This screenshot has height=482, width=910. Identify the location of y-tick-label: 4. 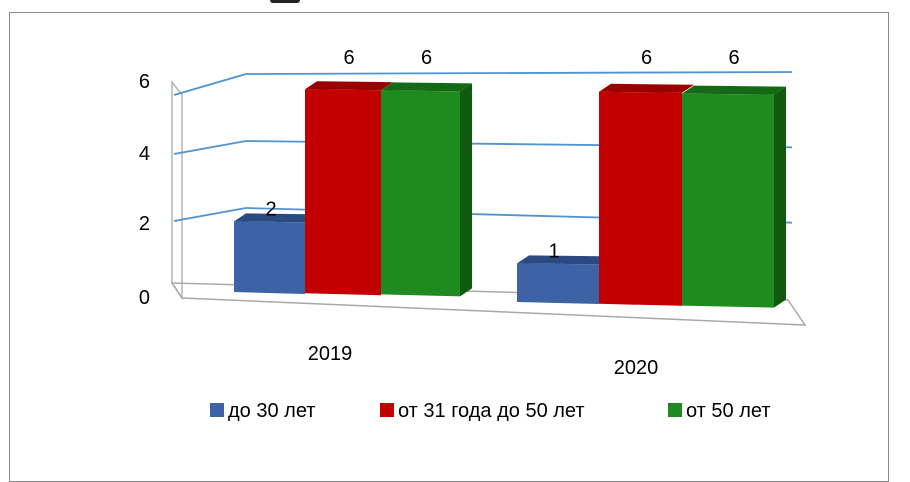
(144, 154).